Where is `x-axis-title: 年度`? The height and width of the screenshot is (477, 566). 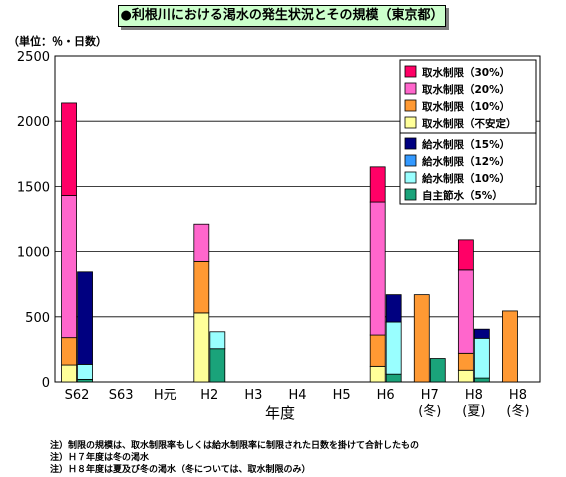
x-axis-title: 年度 is located at coordinates (280, 413).